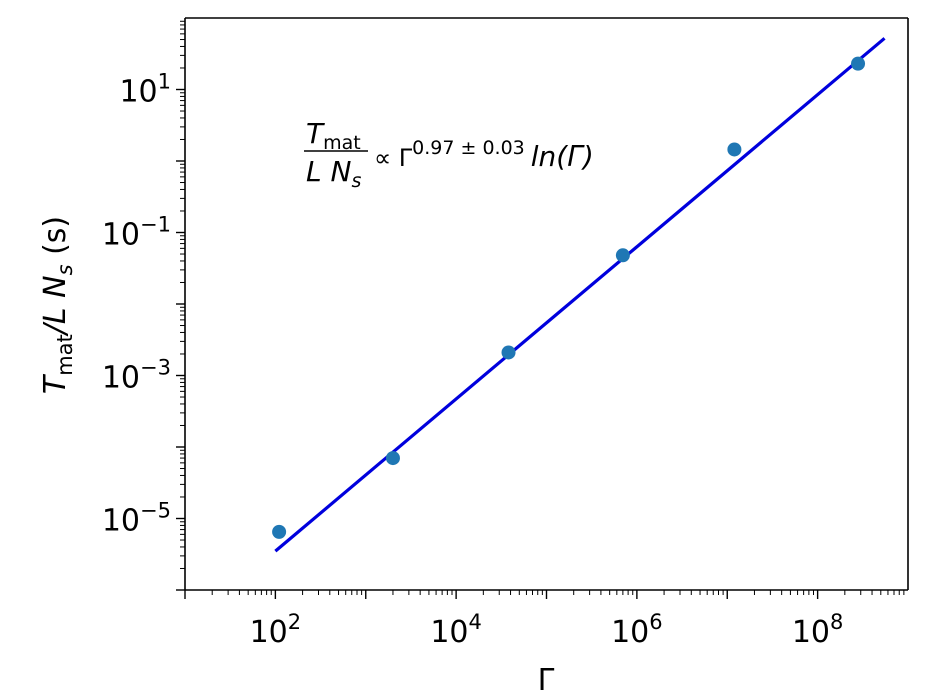 This screenshot has width=926, height=695. Describe the element at coordinates (276, 630) in the screenshot. I see `x-tick-label: 10²` at that location.